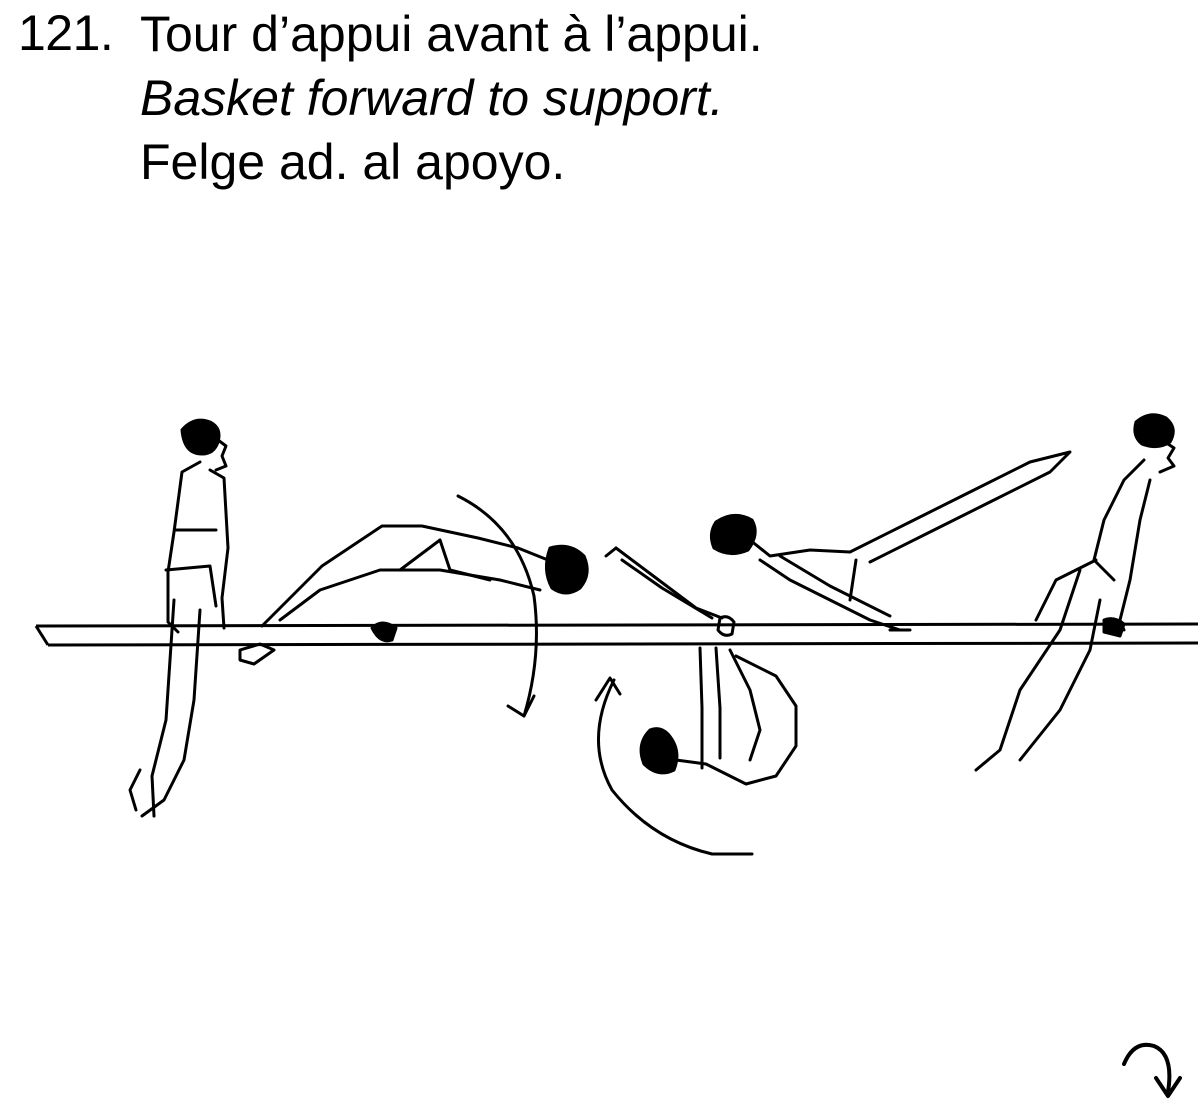  Describe the element at coordinates (1075, 592) in the screenshot. I see `gymnast-figure-support-end-icon` at that location.